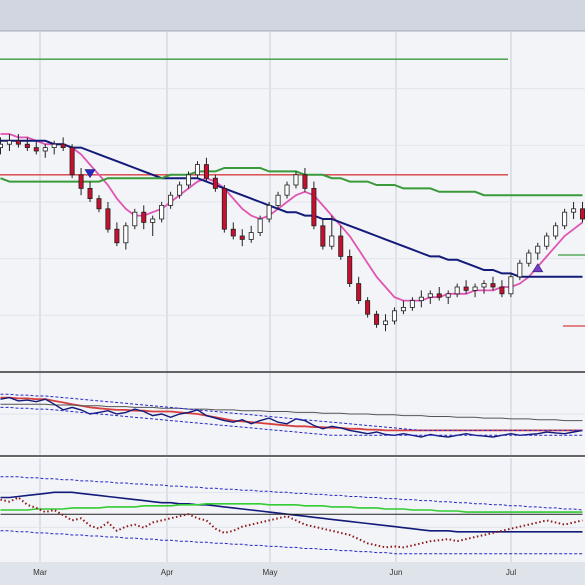 The width and height of the screenshot is (585, 585). Describe the element at coordinates (292, 15) in the screenshot. I see `header-bar` at that location.